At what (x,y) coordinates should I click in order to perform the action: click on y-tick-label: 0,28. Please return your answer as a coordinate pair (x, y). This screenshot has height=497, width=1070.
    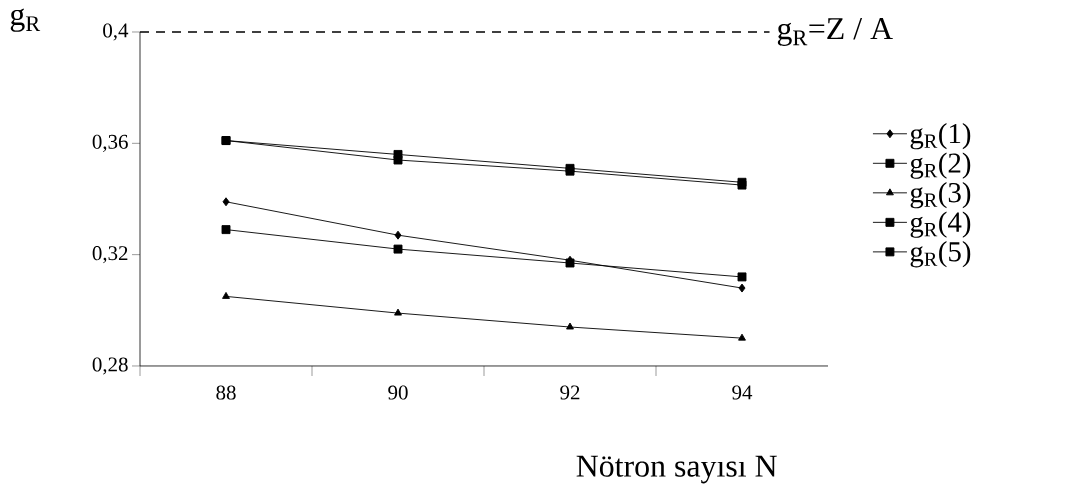
    Looking at the image, I should click on (110, 366).